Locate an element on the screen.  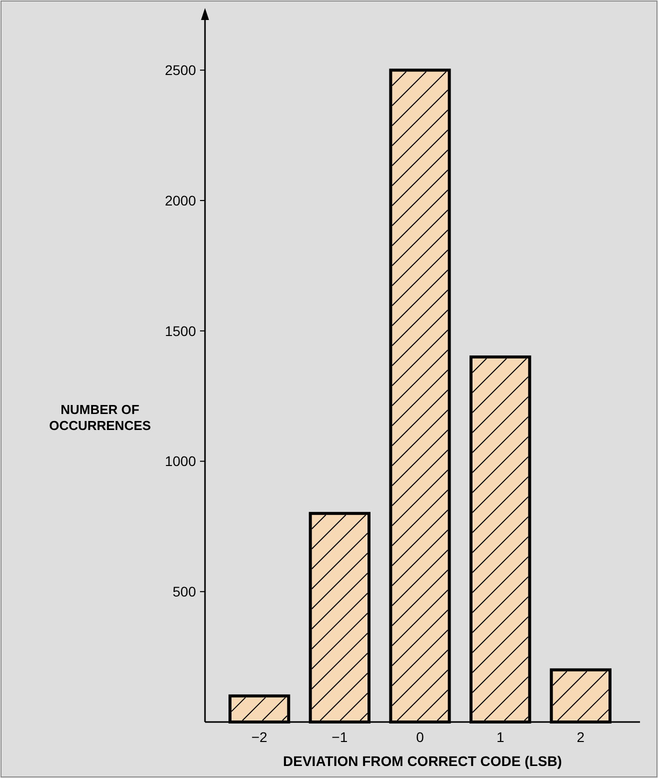
x-tick-label: −1 is located at coordinates (340, 737).